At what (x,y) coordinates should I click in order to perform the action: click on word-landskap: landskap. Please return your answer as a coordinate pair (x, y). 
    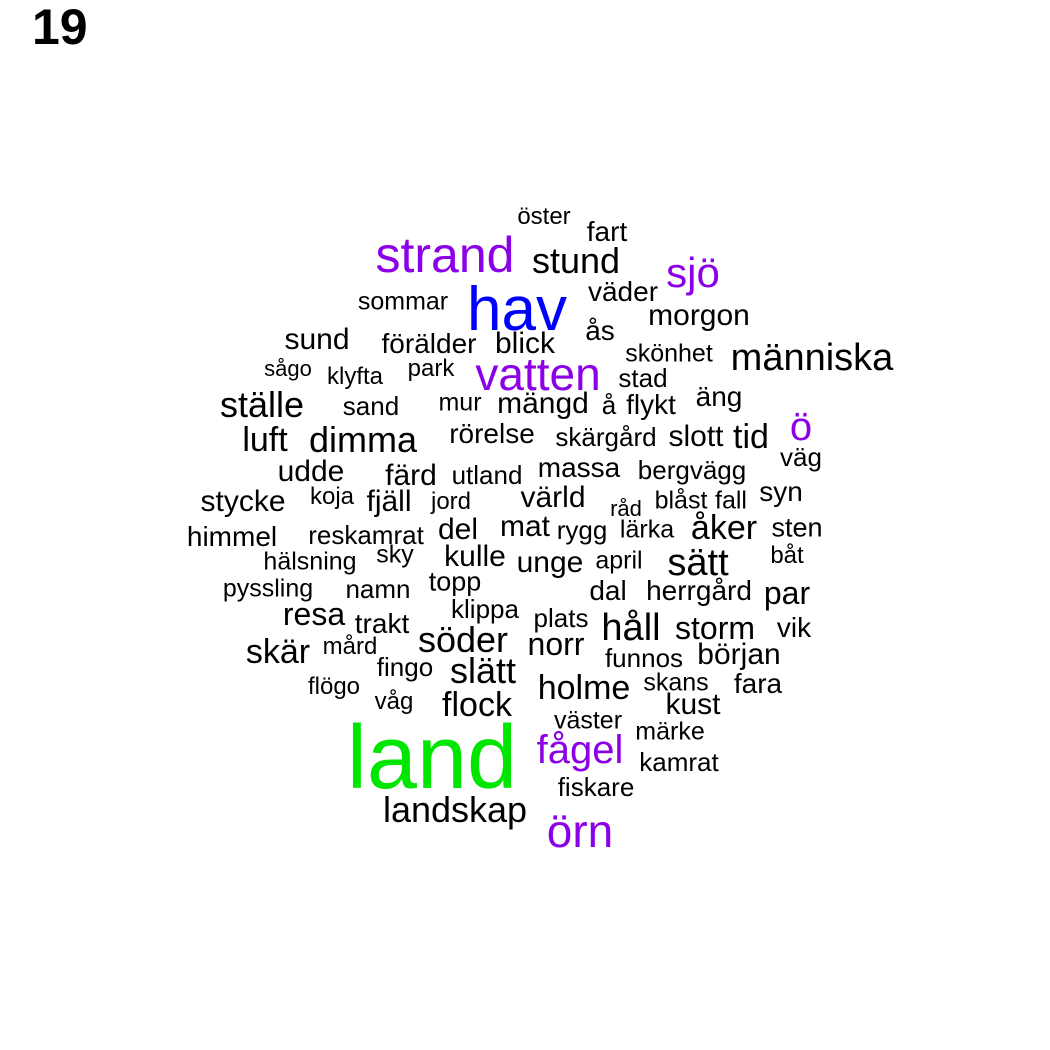
    Looking at the image, I should click on (455, 809).